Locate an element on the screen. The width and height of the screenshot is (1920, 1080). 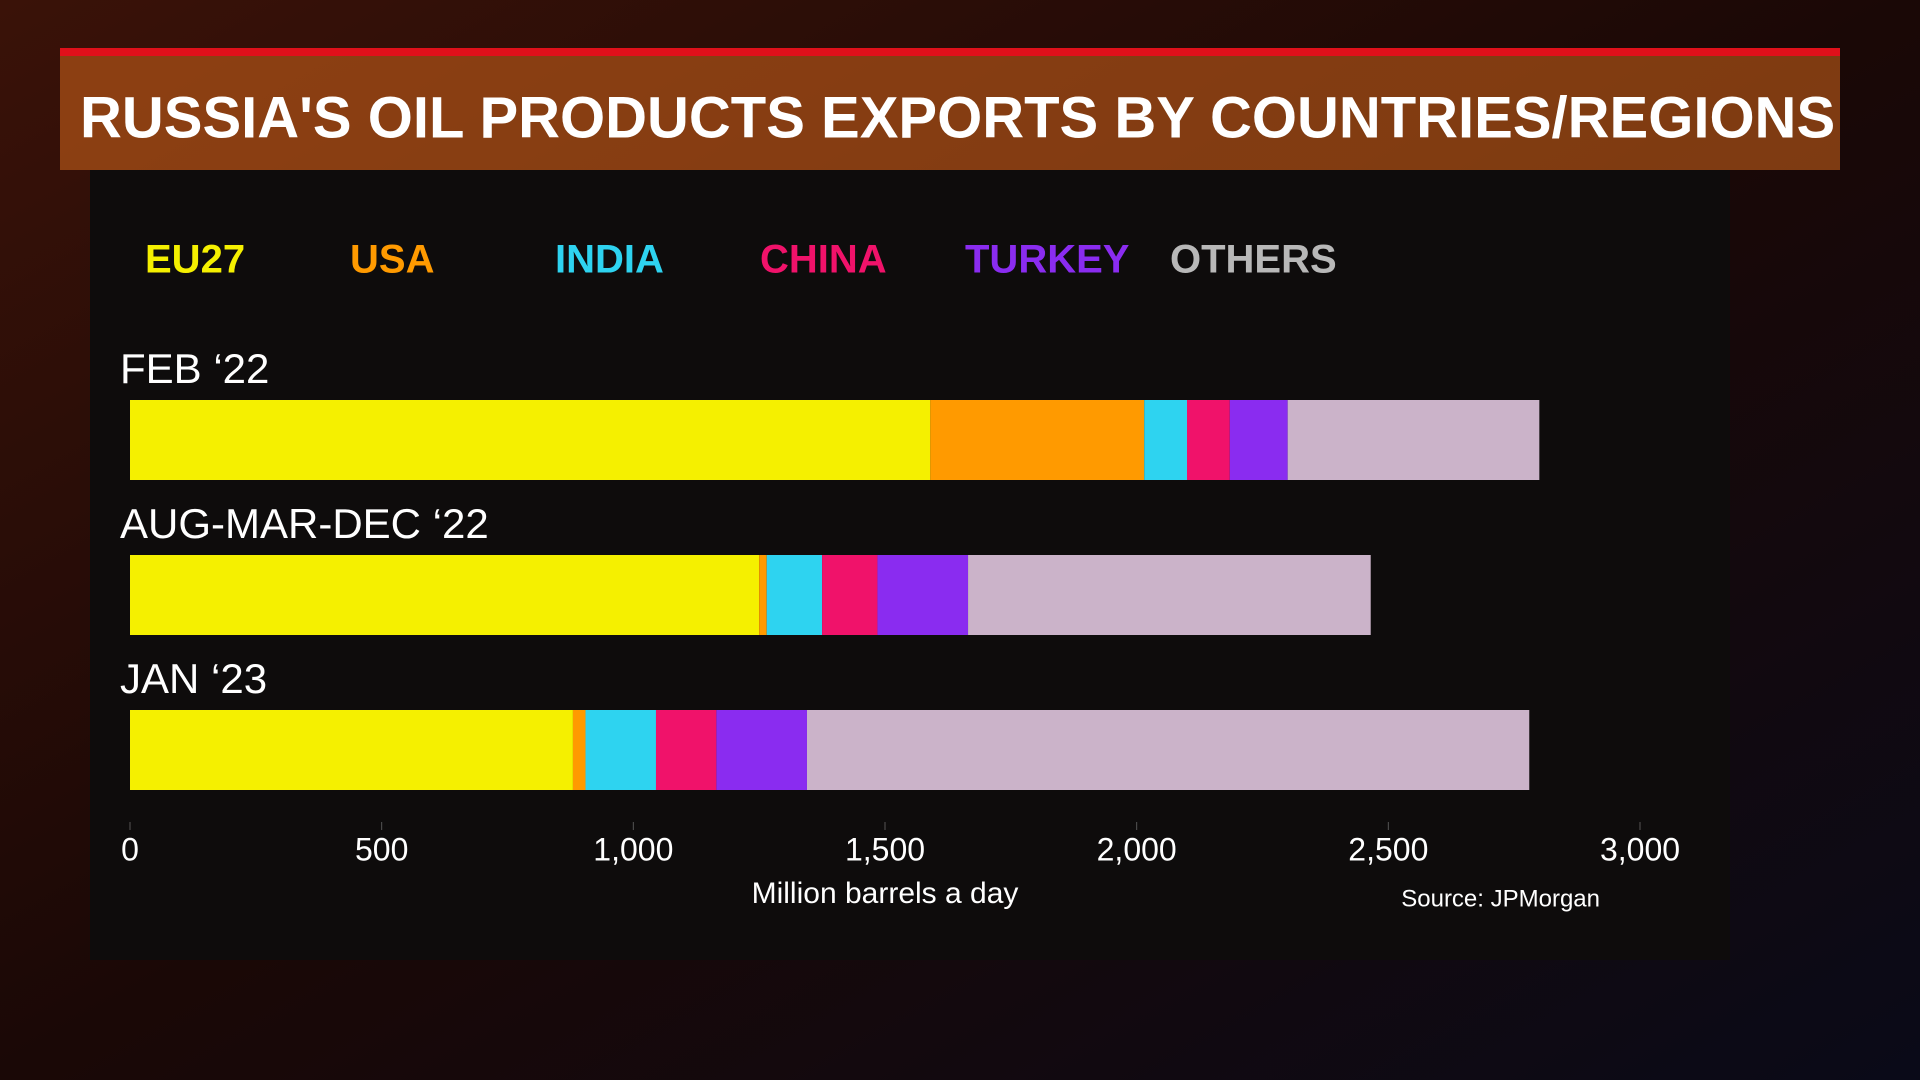
legend-entry: OTHERS is located at coordinates (1253, 260).